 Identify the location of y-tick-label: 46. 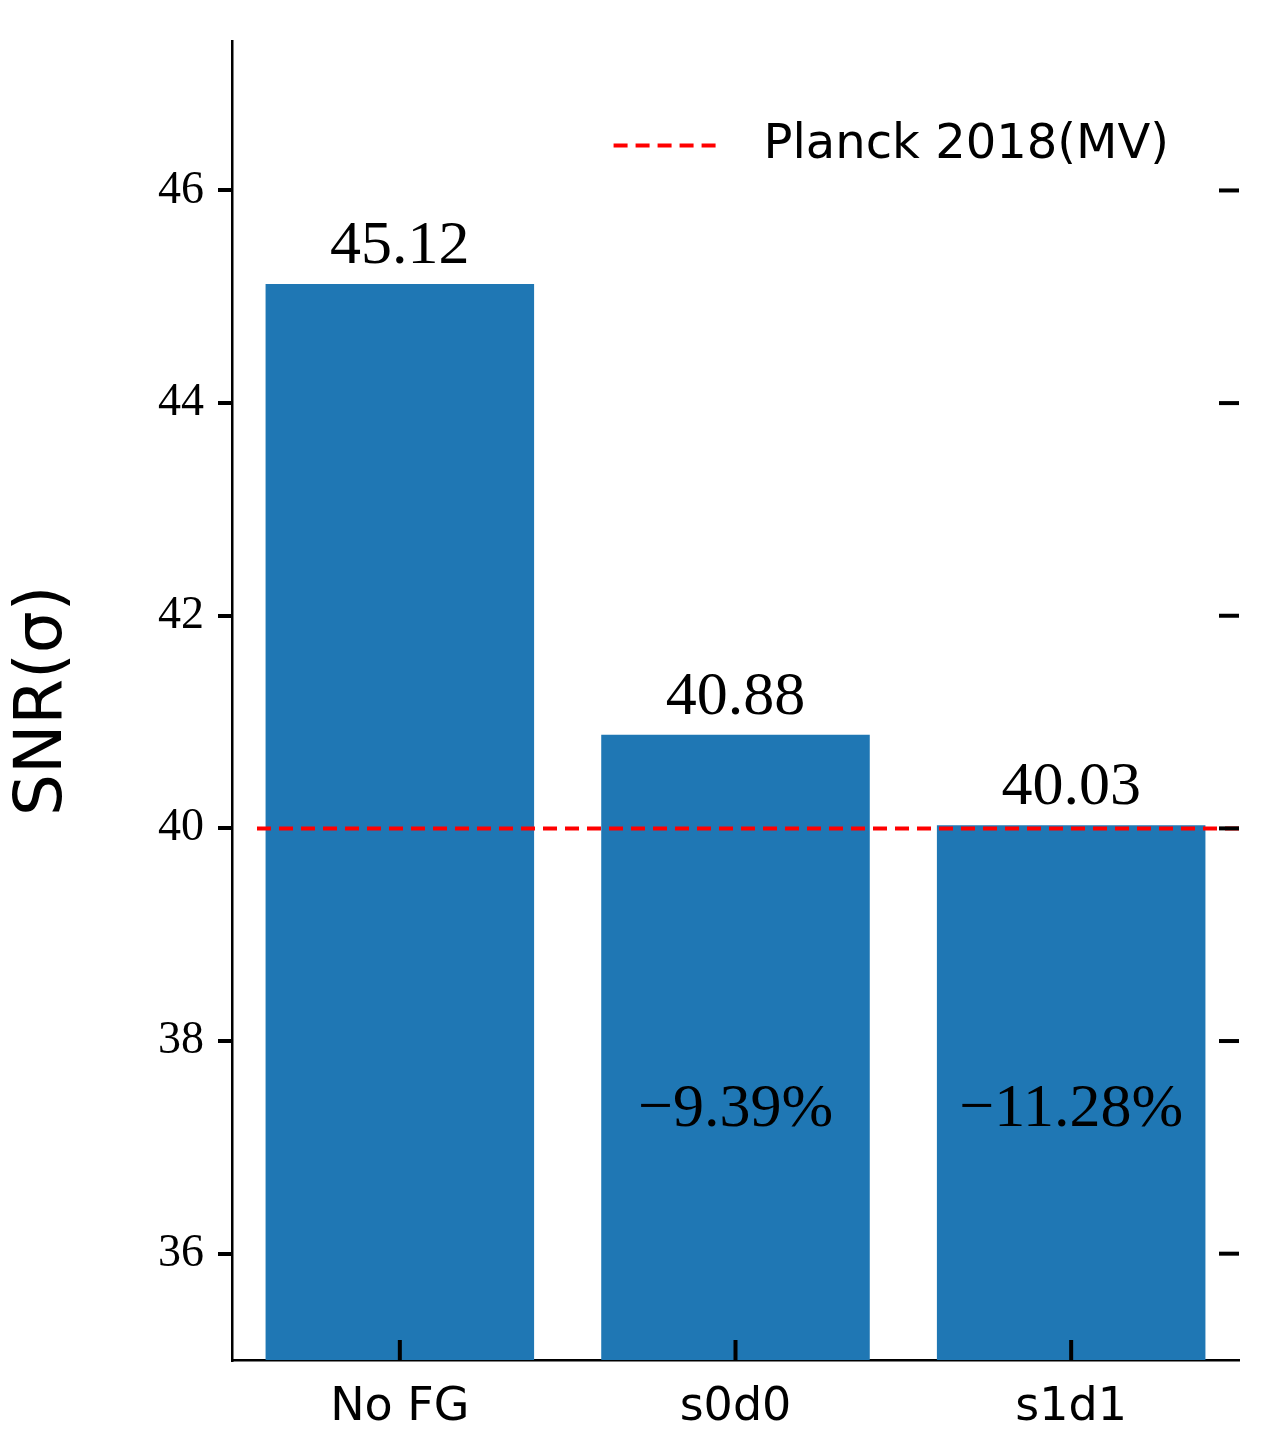
(181, 187).